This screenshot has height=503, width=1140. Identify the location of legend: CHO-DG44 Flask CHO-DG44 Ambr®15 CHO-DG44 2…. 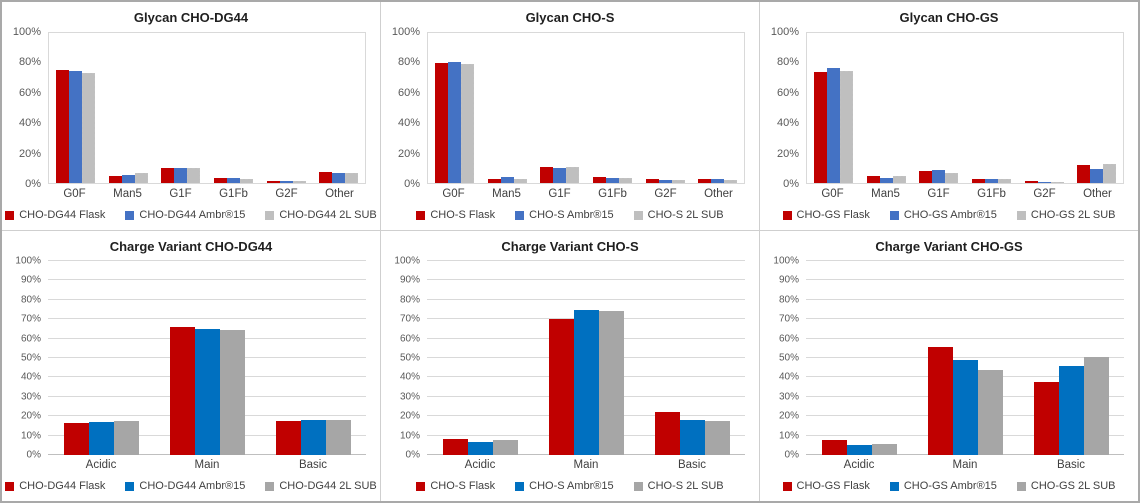
(191, 488).